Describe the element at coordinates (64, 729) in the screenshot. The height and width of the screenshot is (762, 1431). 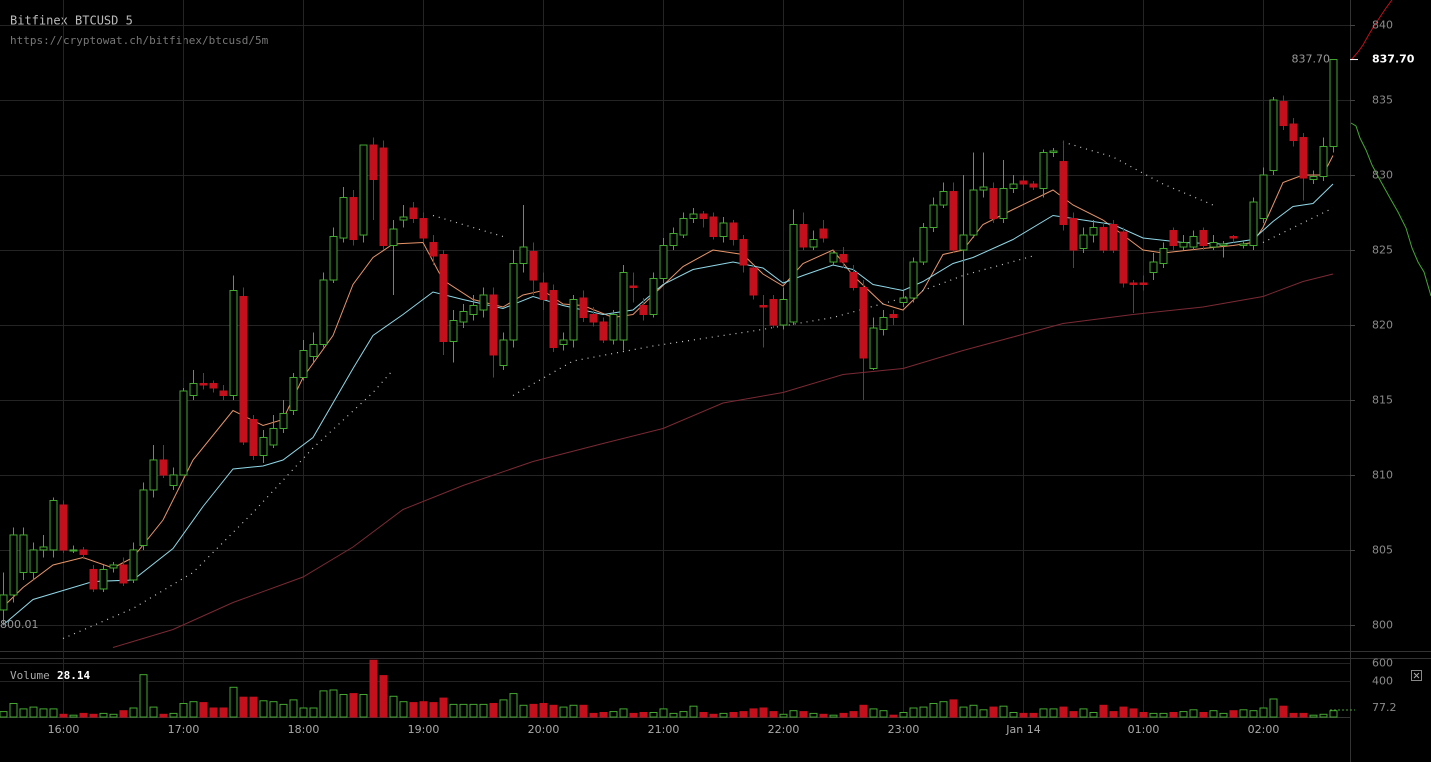
I see `x-tick-label: 16:00` at that location.